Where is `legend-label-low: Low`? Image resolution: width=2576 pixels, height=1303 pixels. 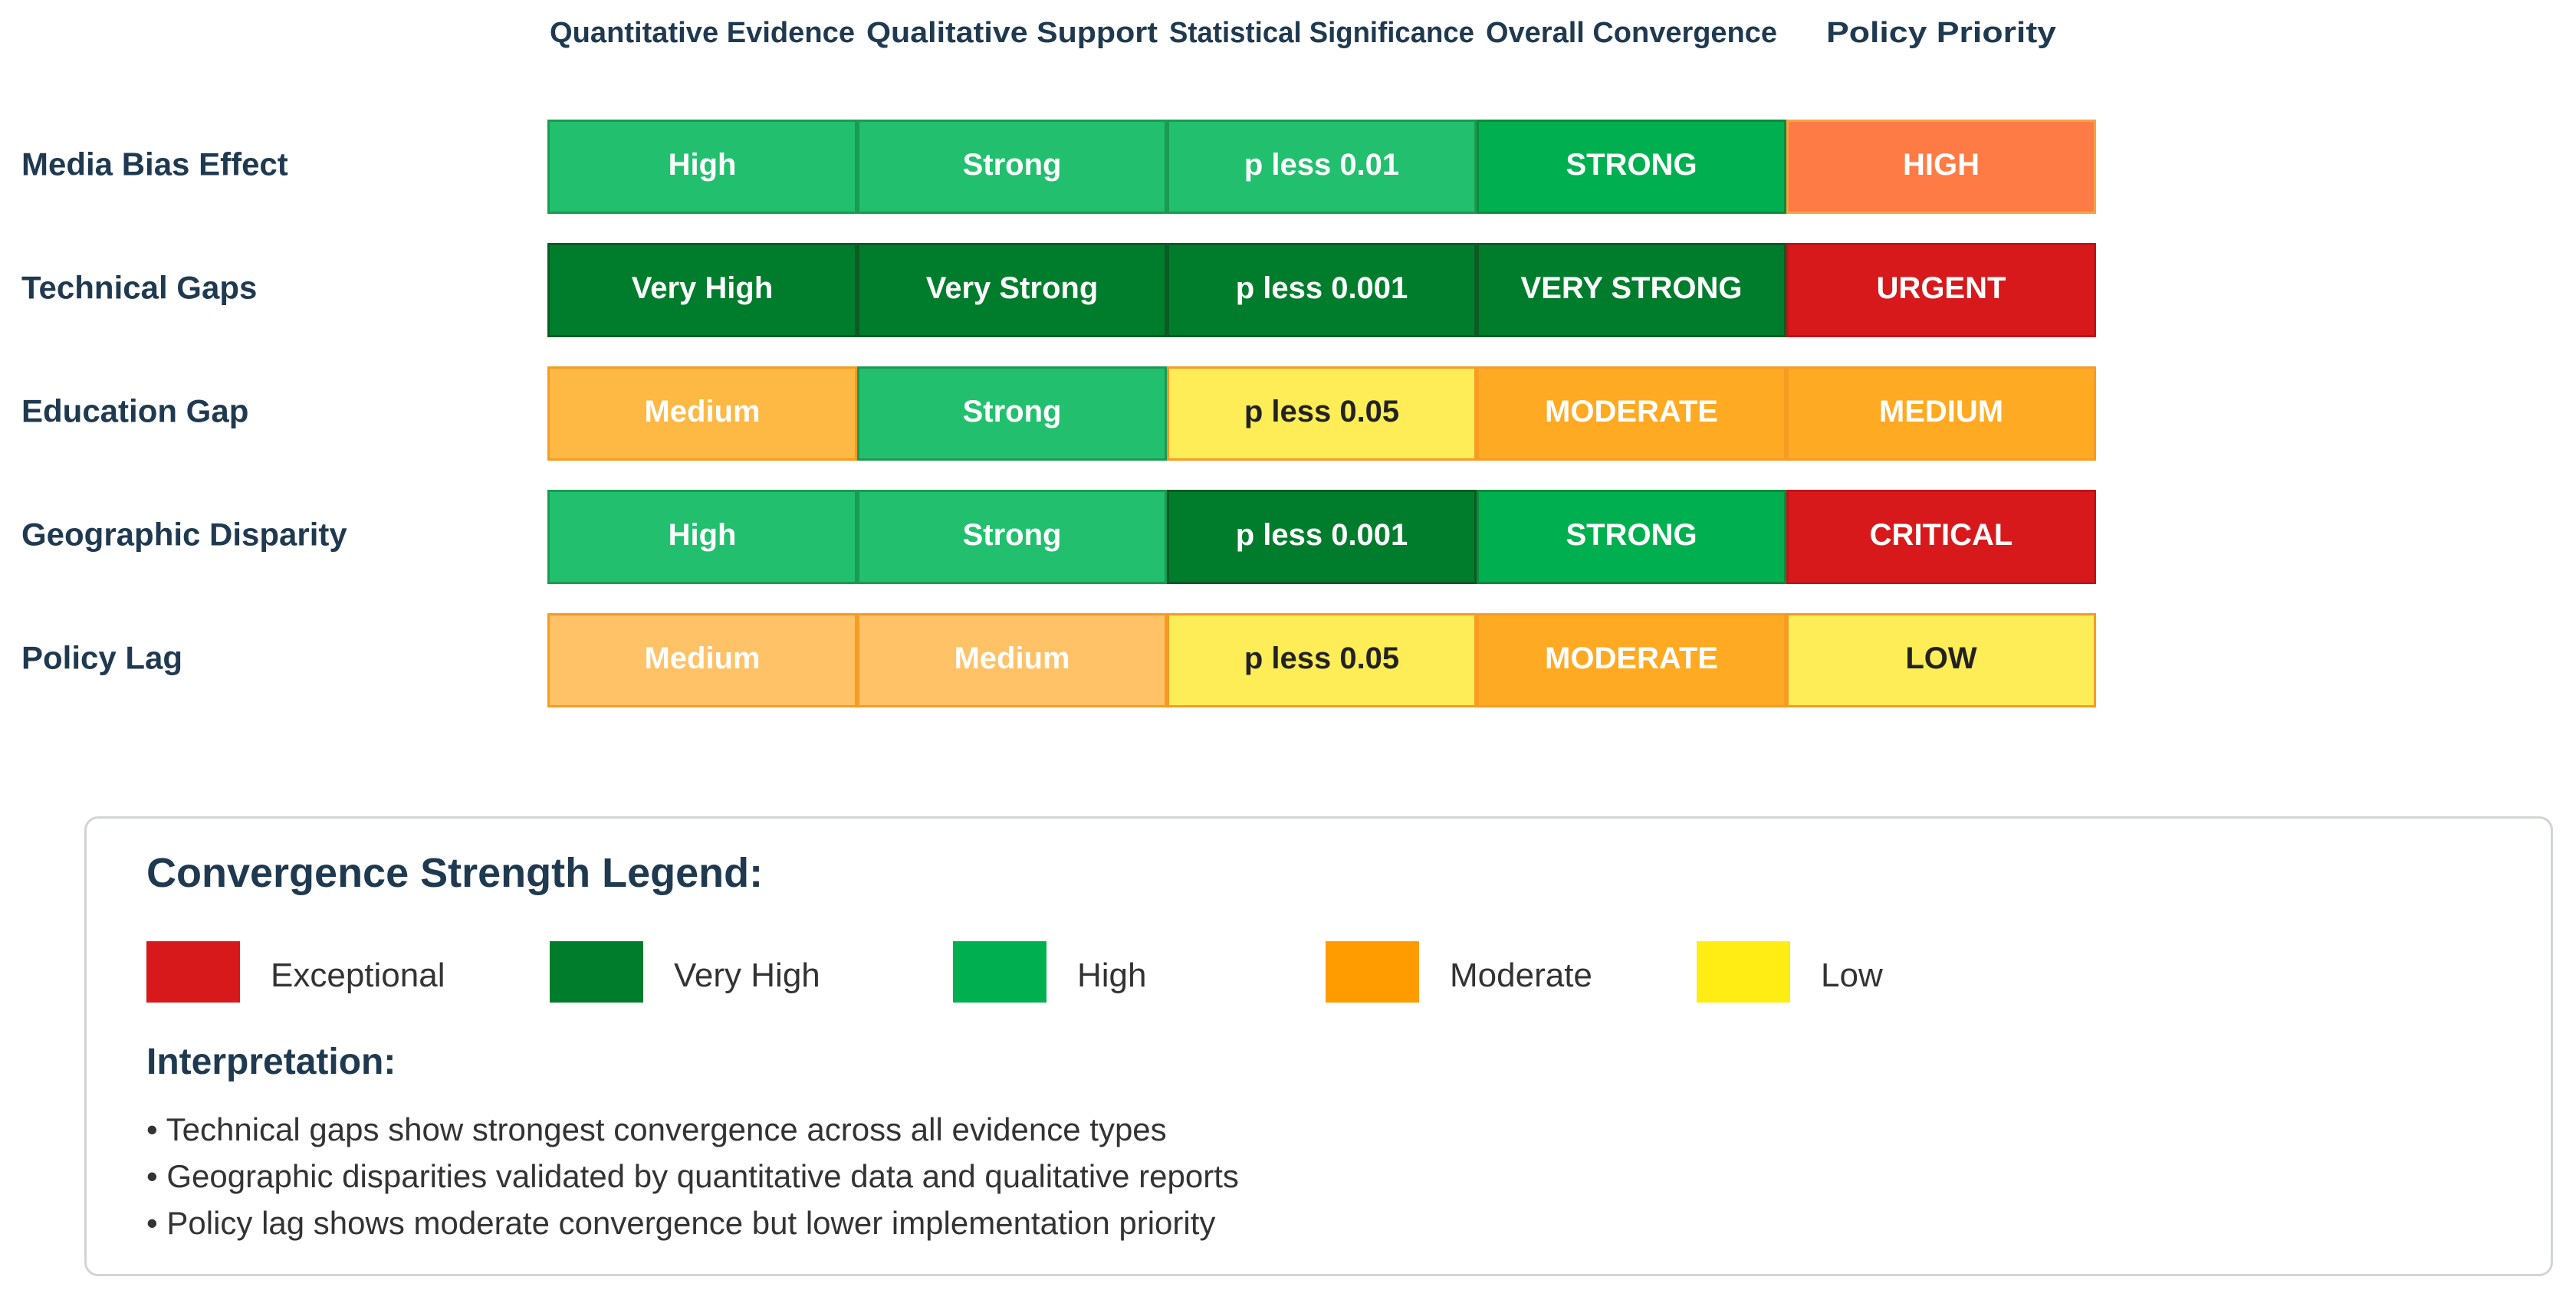 legend-label-low: Low is located at coordinates (1852, 975).